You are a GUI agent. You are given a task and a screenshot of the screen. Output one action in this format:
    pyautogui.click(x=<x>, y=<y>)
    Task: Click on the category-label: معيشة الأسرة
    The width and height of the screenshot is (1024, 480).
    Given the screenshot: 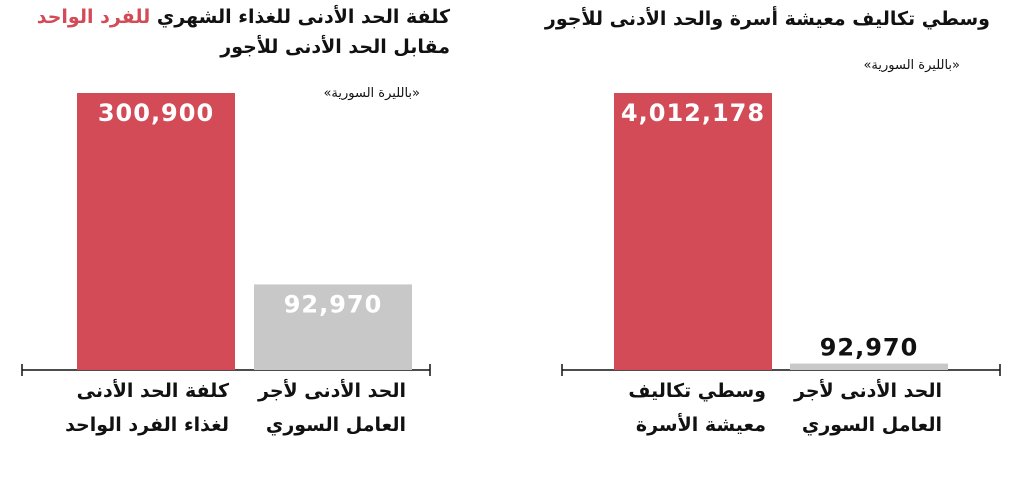 What is the action you would take?
    pyautogui.click(x=700, y=425)
    